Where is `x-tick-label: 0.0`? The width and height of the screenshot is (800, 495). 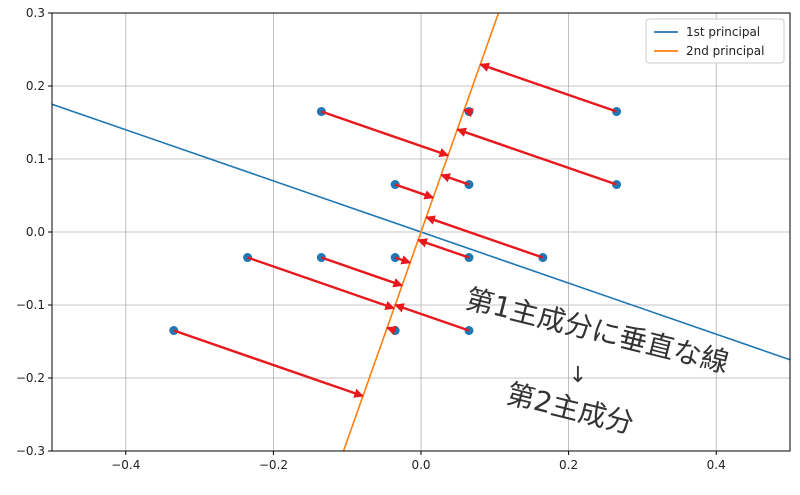
x-tick-label: 0.0 is located at coordinates (420, 465).